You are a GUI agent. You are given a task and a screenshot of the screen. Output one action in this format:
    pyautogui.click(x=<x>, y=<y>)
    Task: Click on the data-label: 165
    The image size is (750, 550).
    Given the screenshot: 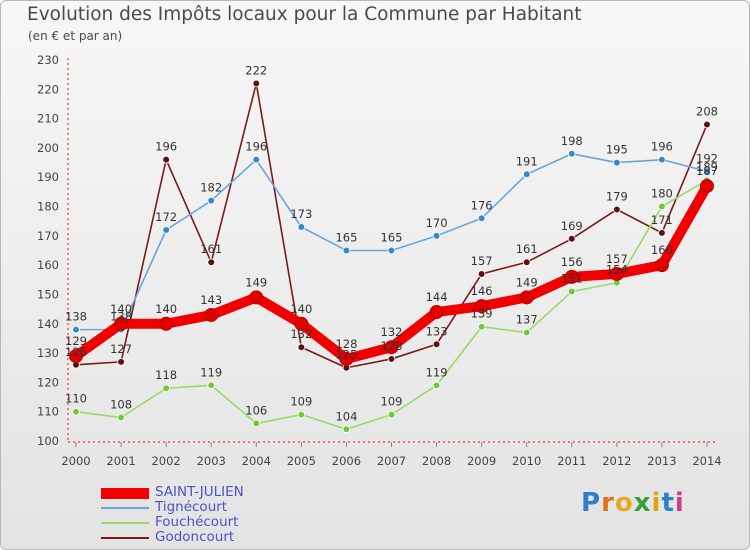 What is the action you would take?
    pyautogui.click(x=392, y=238)
    